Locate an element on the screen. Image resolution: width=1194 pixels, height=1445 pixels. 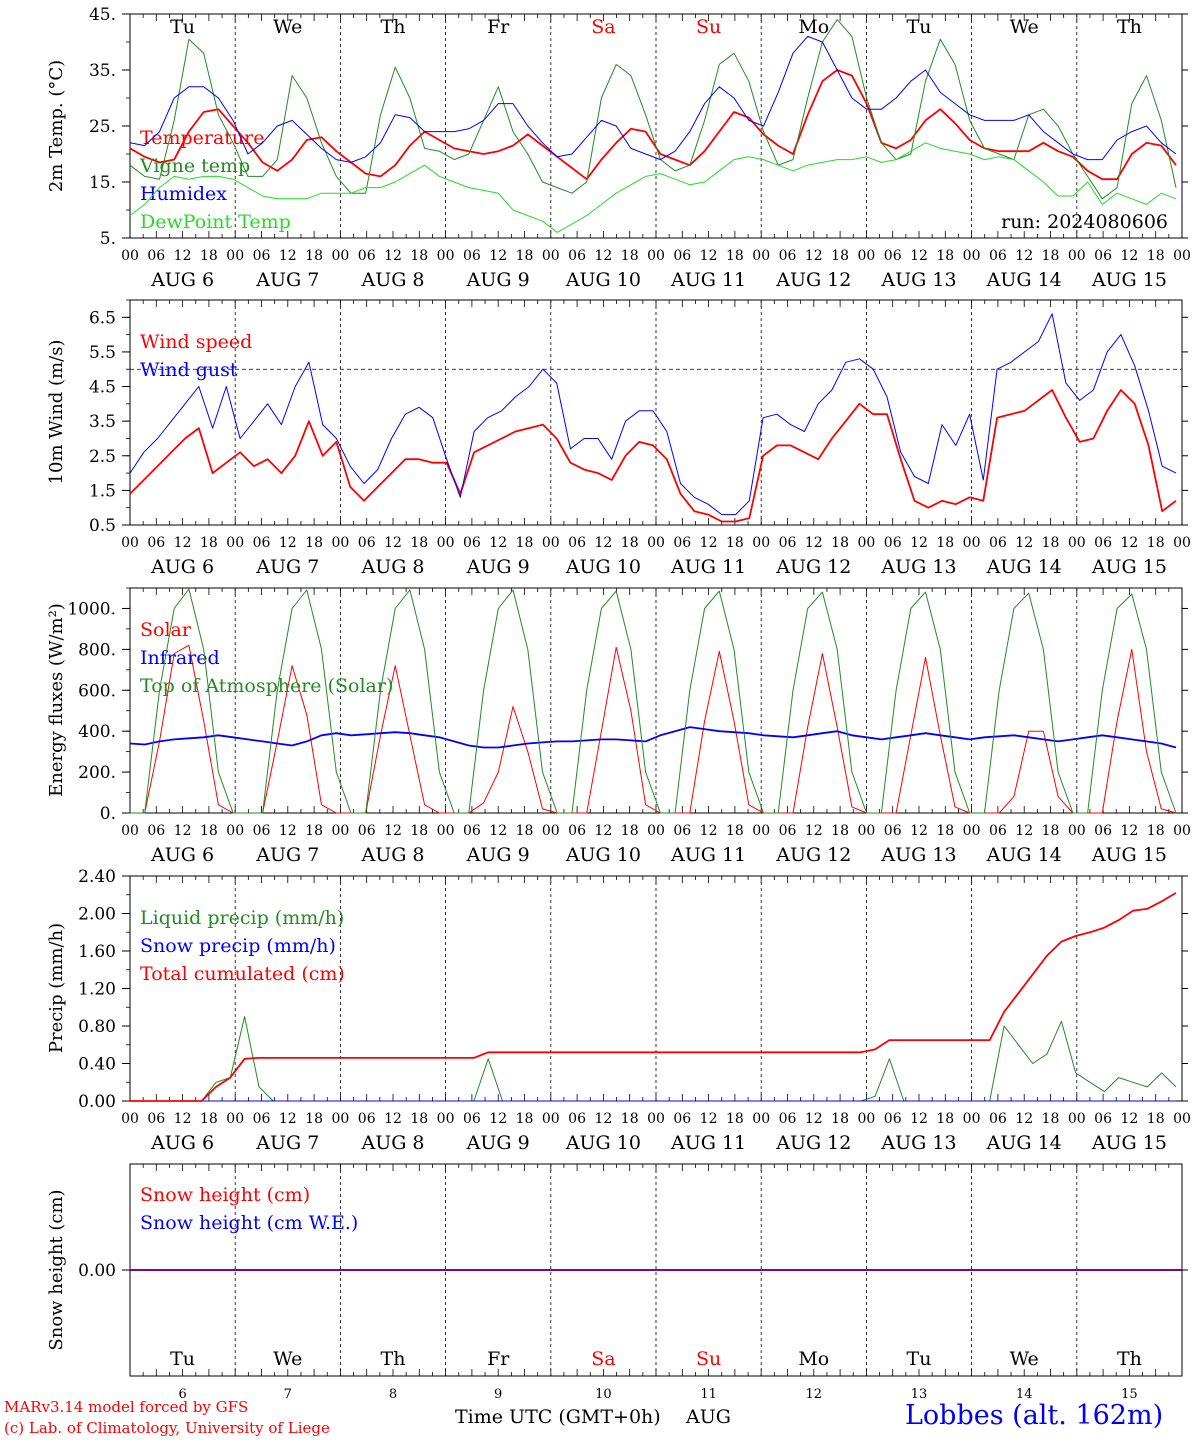
date-label: AUG 9 is located at coordinates (498, 567).